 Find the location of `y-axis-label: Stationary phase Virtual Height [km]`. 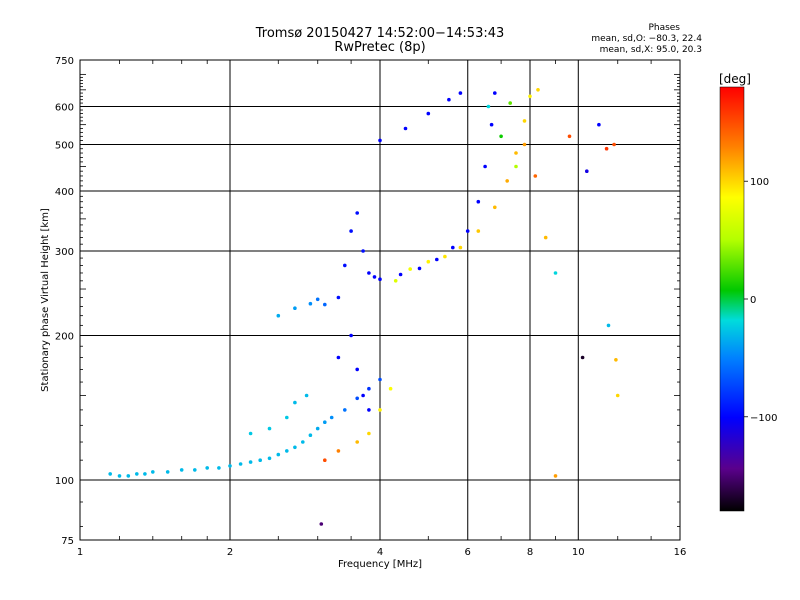

y-axis-label: Stationary phase Virtual Height [km] is located at coordinates (45, 300).